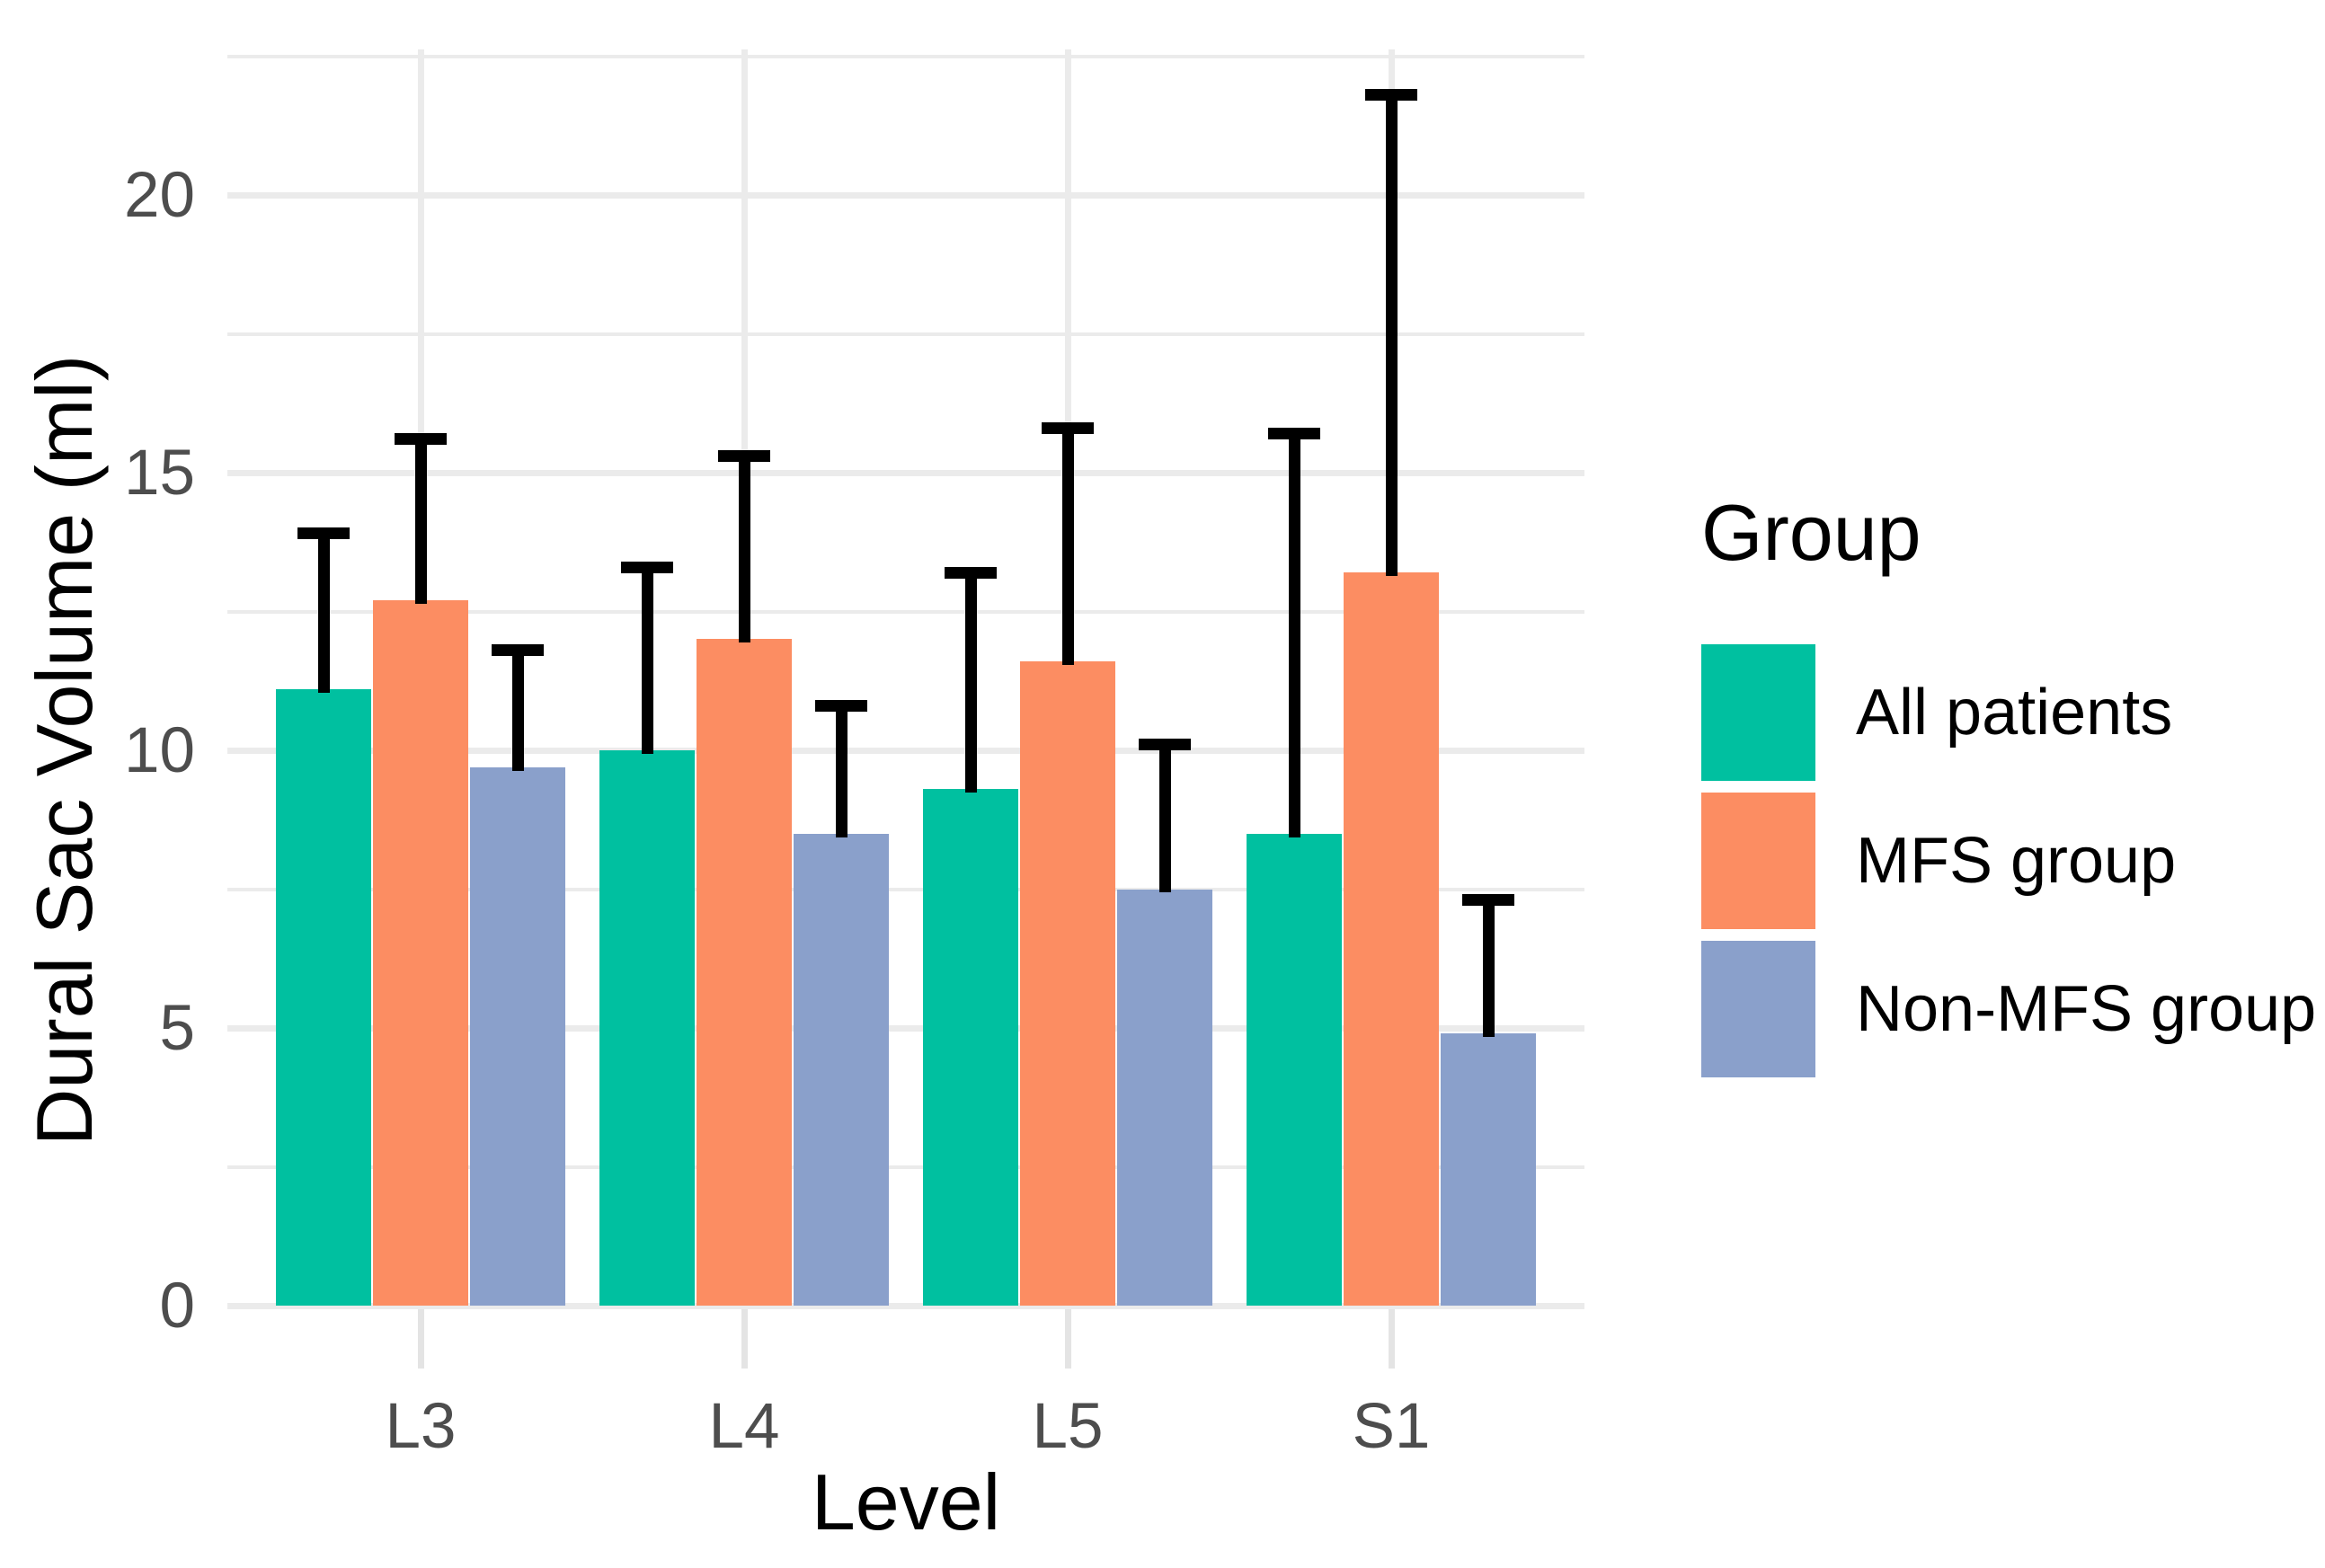  I want to click on bar-s1-non-mfs-group, so click(1489, 1170).